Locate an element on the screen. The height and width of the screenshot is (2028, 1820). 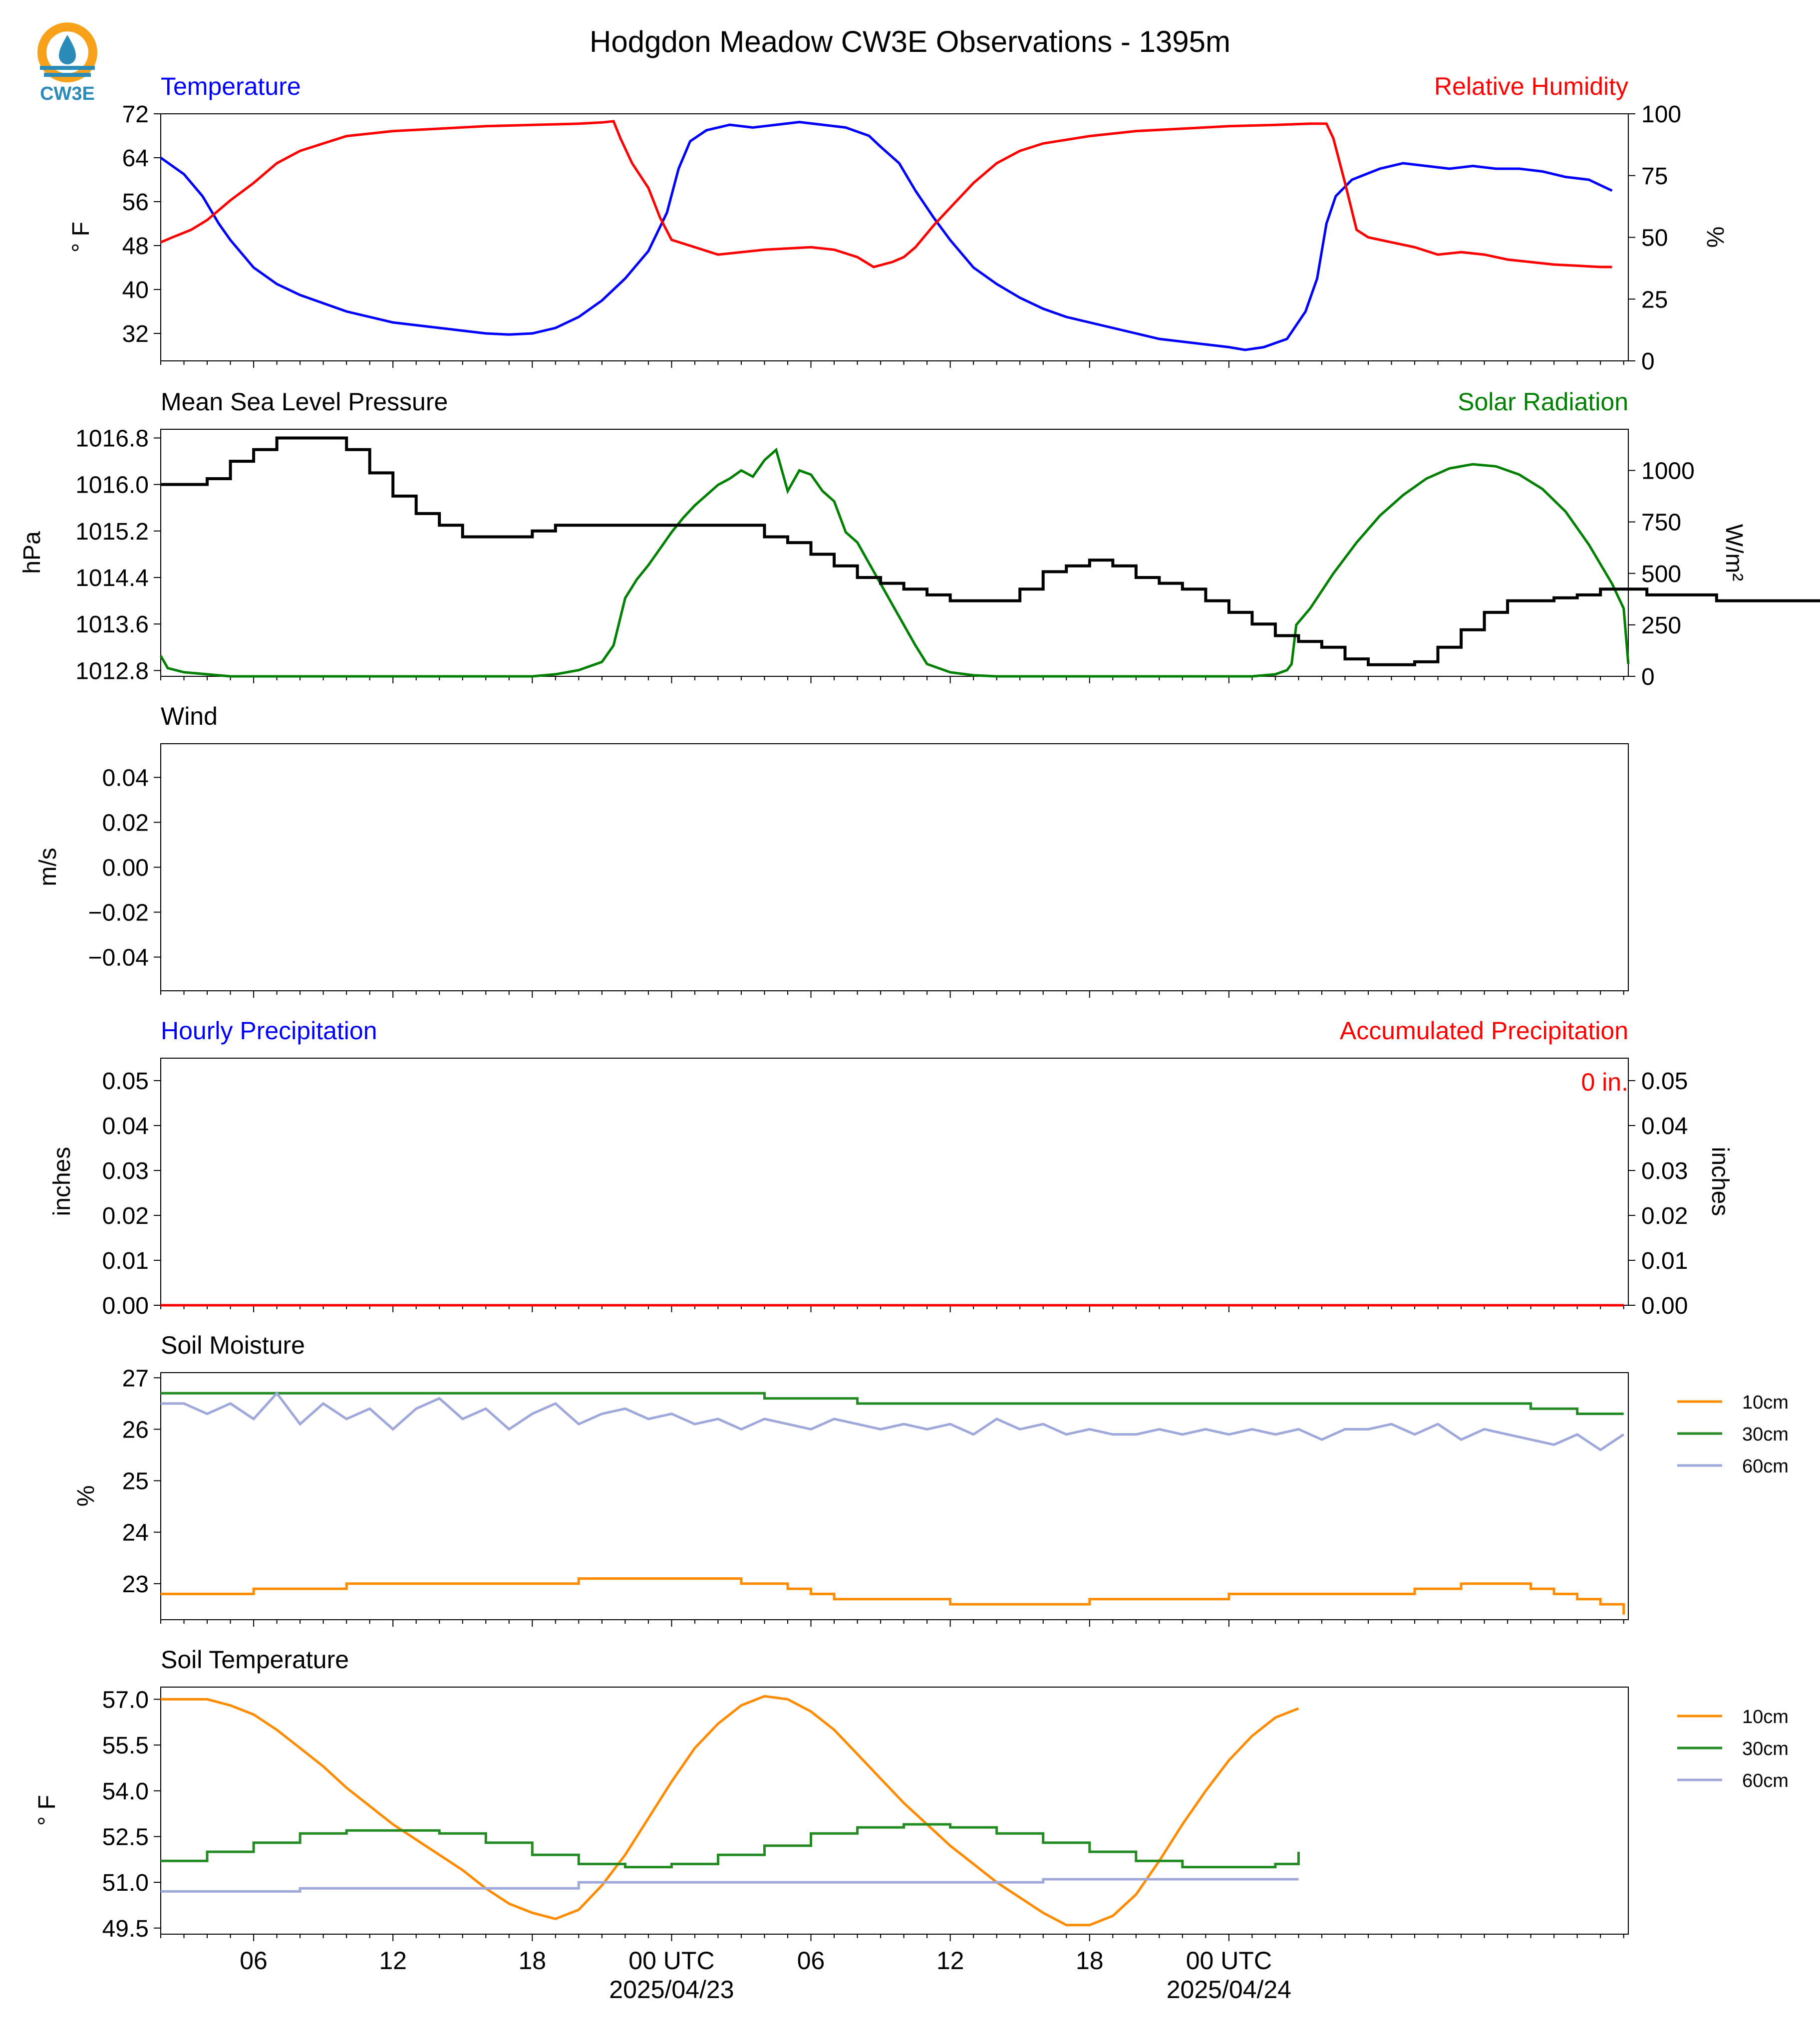
figure-title: Hodgdon Meadow CW3E Observations - 1395m is located at coordinates (910, 41).